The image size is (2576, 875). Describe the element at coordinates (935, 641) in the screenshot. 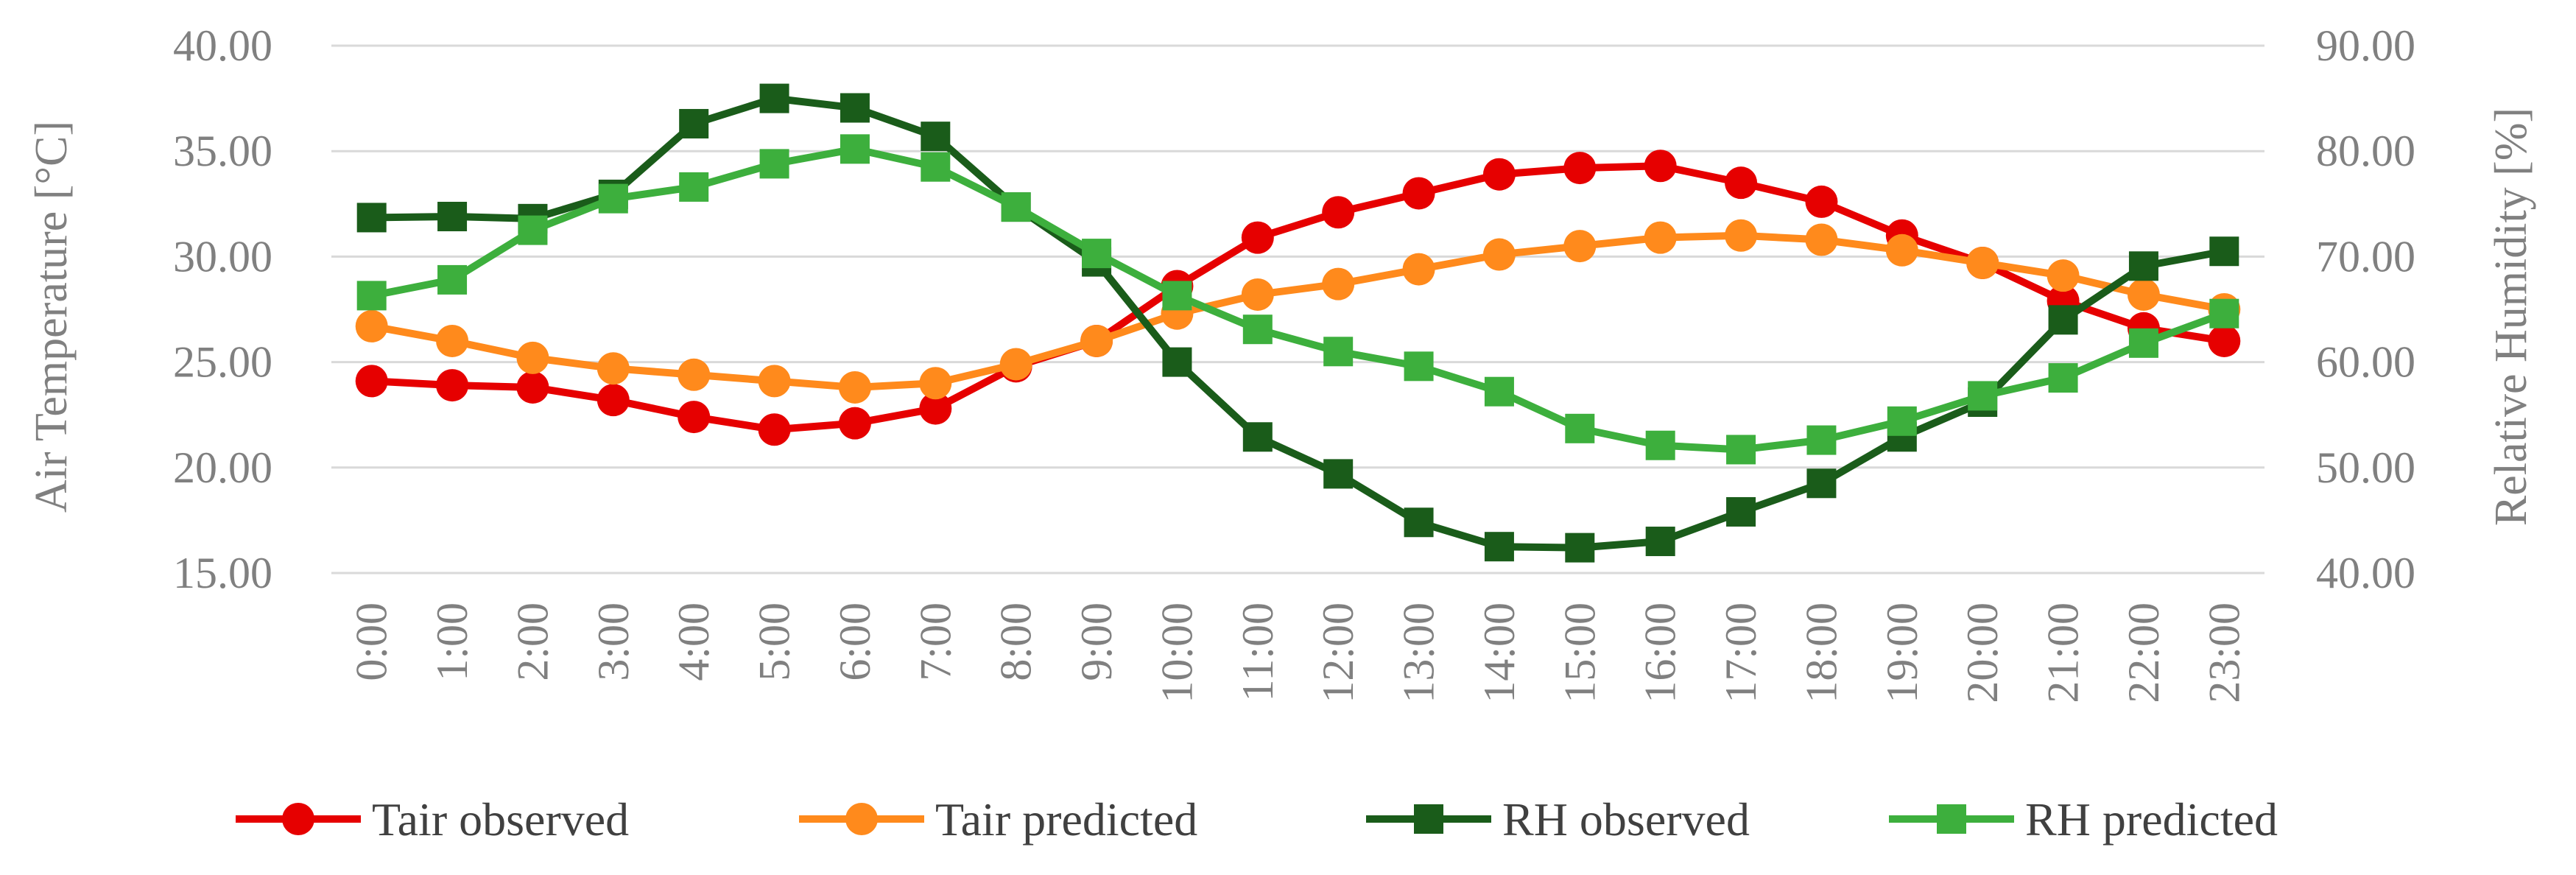

I see `x-tick-label: 7:00` at that location.